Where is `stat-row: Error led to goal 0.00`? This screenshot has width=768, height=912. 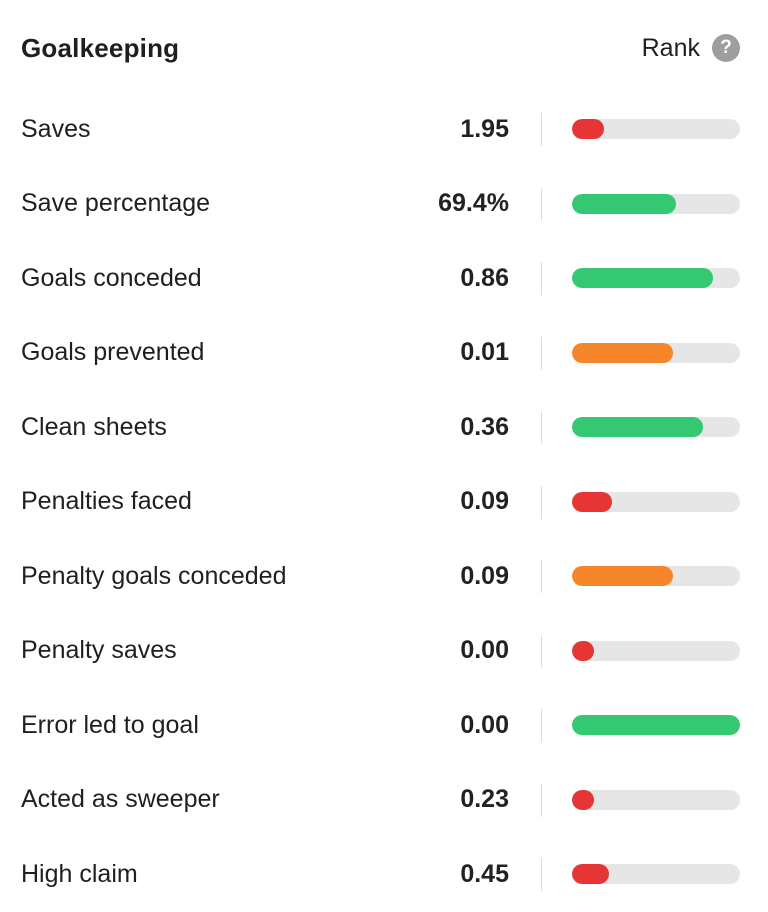 stat-row: Error led to goal 0.00 is located at coordinates (384, 725).